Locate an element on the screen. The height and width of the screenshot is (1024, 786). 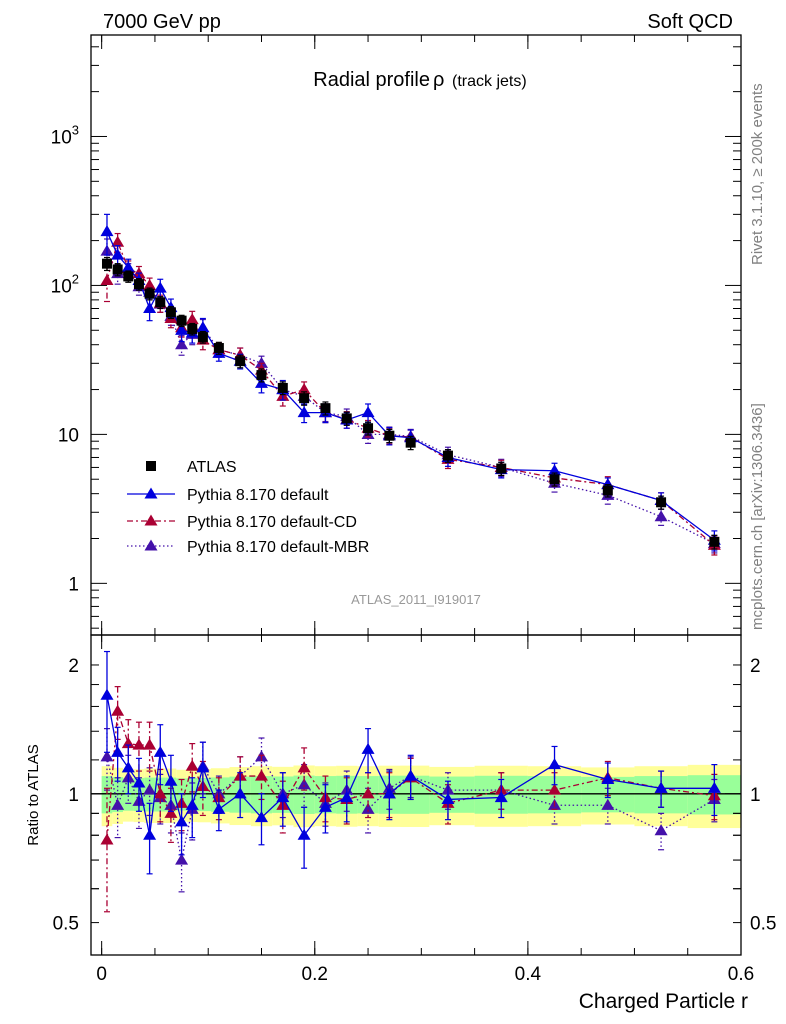
rivet-version-label: Rivet 3.1.10, ≥ 200k events is located at coordinates (757, 174).